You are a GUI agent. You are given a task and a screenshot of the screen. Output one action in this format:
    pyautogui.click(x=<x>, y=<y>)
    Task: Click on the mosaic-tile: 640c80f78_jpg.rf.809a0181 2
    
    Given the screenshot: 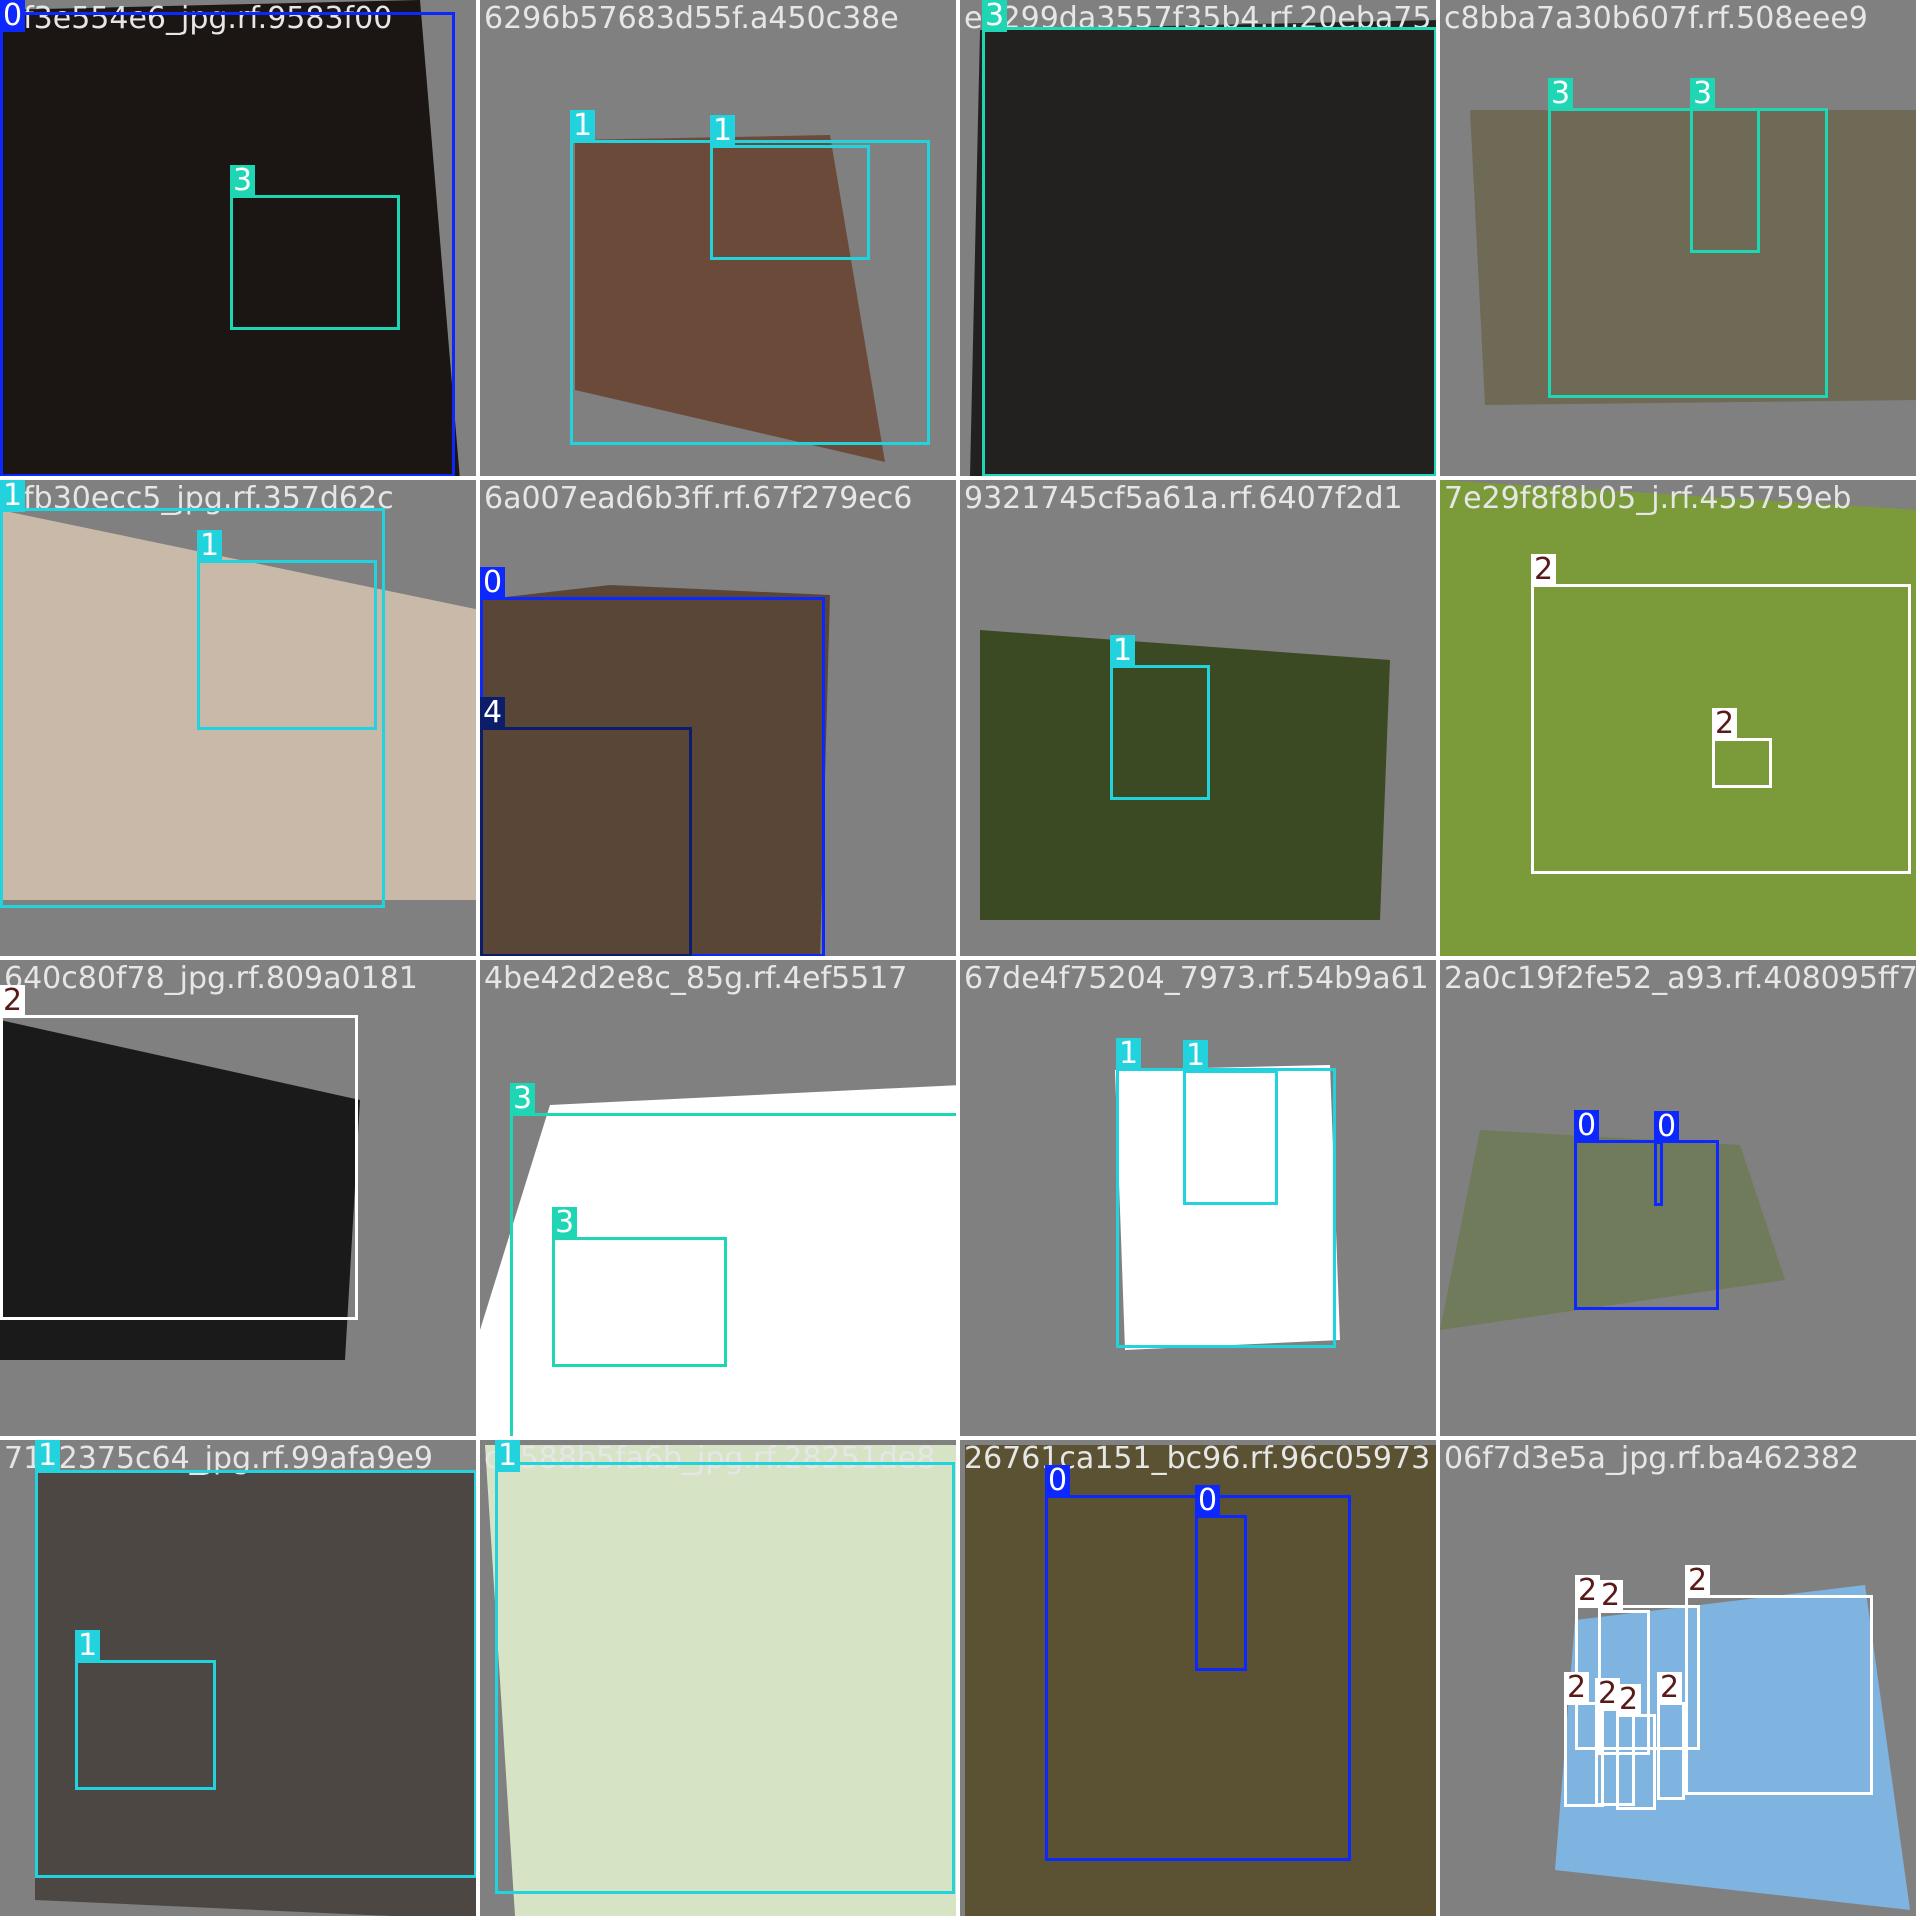 What is the action you would take?
    pyautogui.click(x=238, y=1198)
    